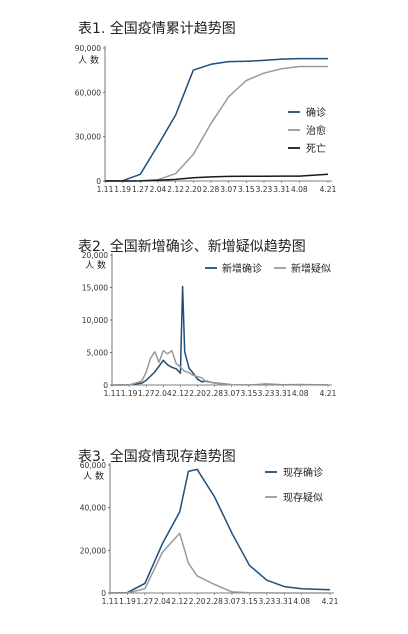 Image resolution: width=408 pixels, height=634 pixels. I want to click on y-tick-label: 90,000, so click(88, 48).